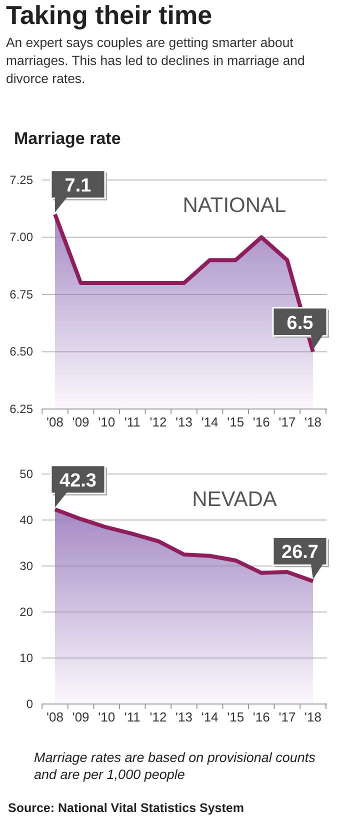 The image size is (350, 827). Describe the element at coordinates (78, 185) in the screenshot. I see `data-label: 7.1` at that location.